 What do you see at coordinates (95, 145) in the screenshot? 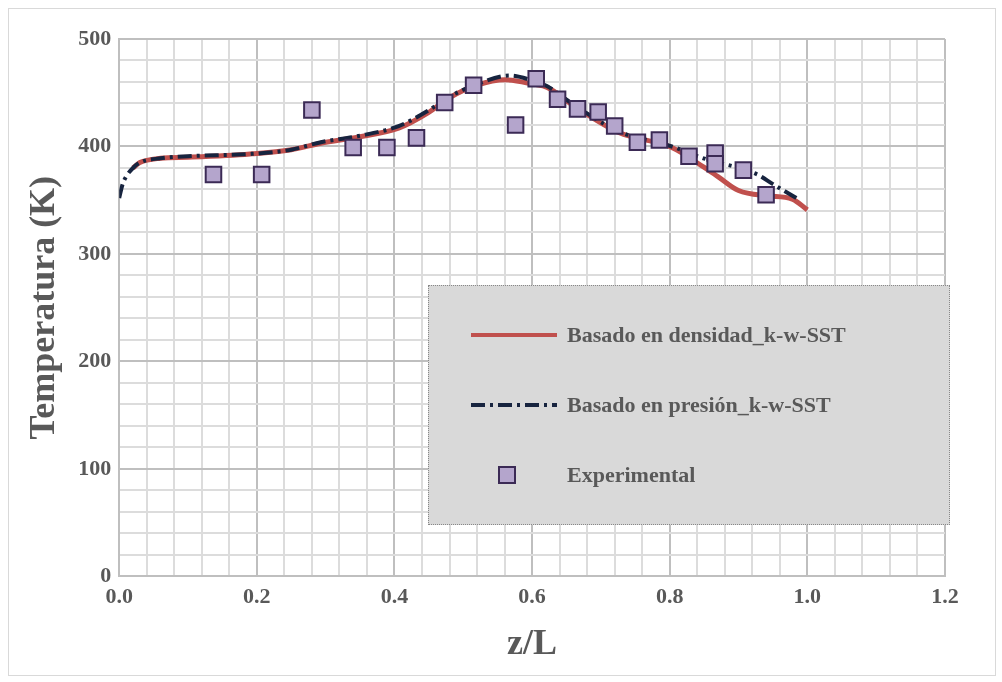
I see `y-tick-label: 400` at bounding box center [95, 145].